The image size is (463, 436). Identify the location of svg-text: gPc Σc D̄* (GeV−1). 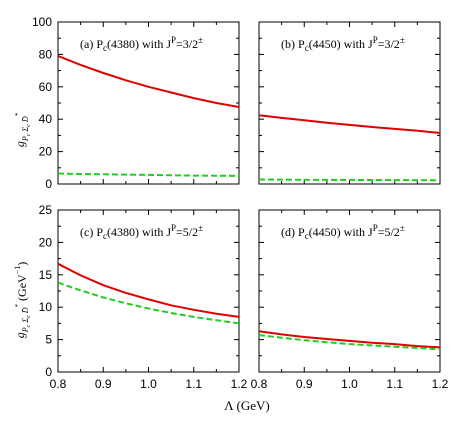
(22, 300).